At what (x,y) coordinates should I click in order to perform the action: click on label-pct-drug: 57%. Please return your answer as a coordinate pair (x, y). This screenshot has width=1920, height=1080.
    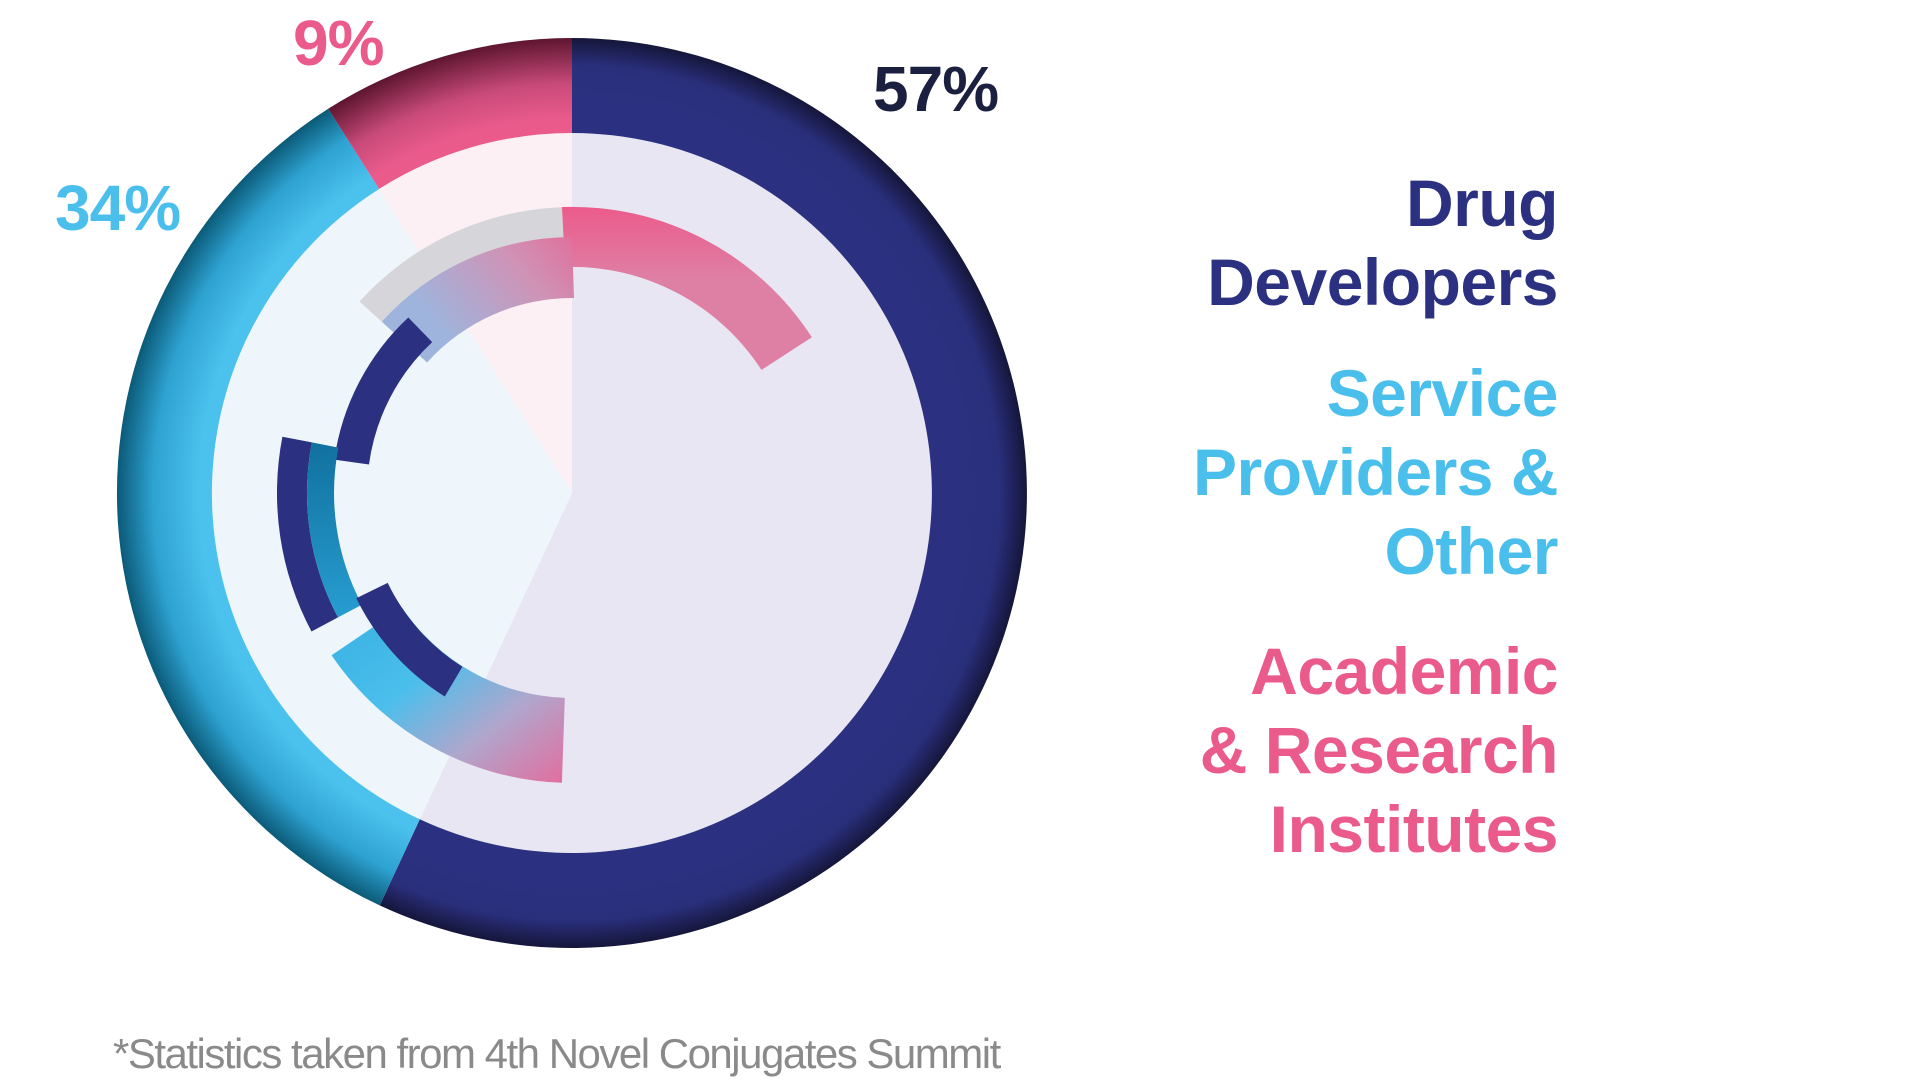
    Looking at the image, I should click on (936, 89).